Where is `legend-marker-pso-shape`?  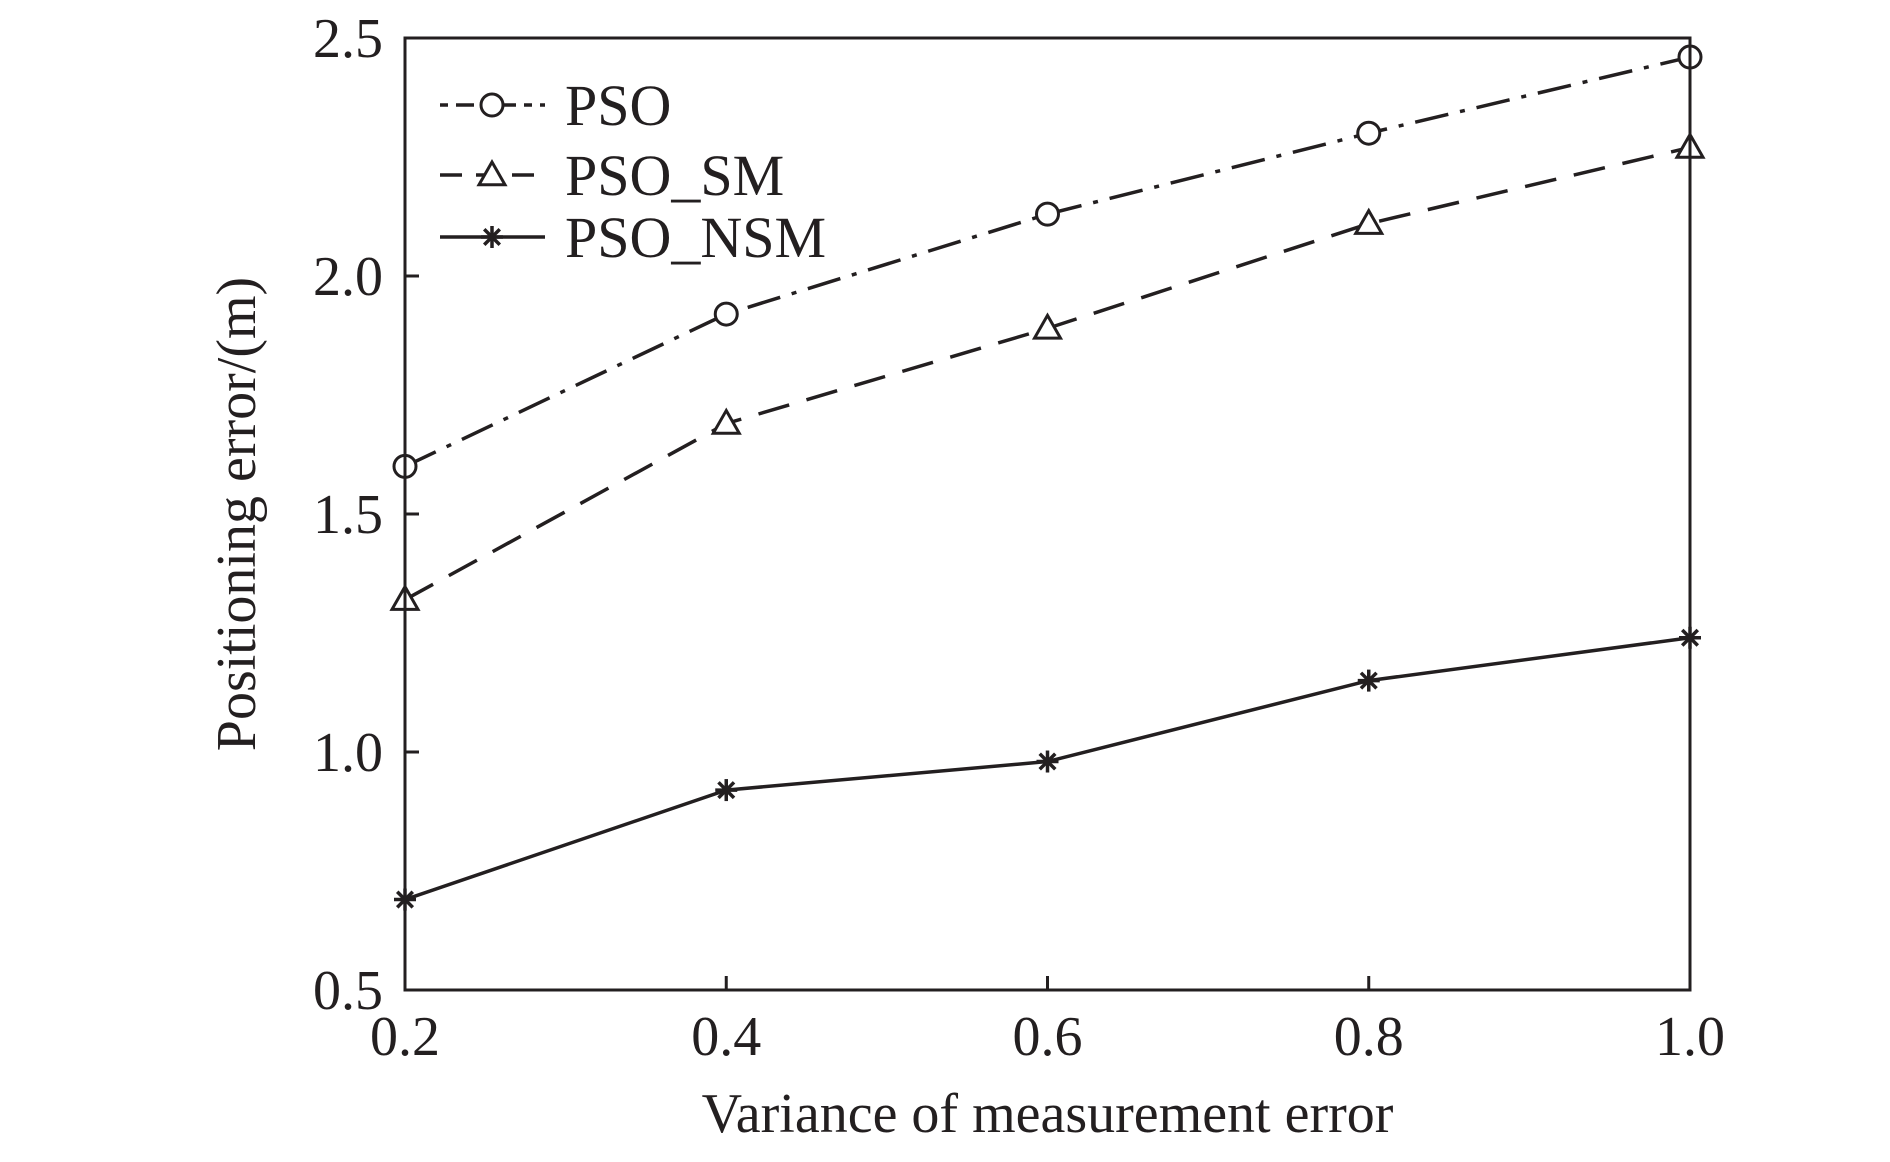
legend-marker-pso-shape is located at coordinates (492, 105).